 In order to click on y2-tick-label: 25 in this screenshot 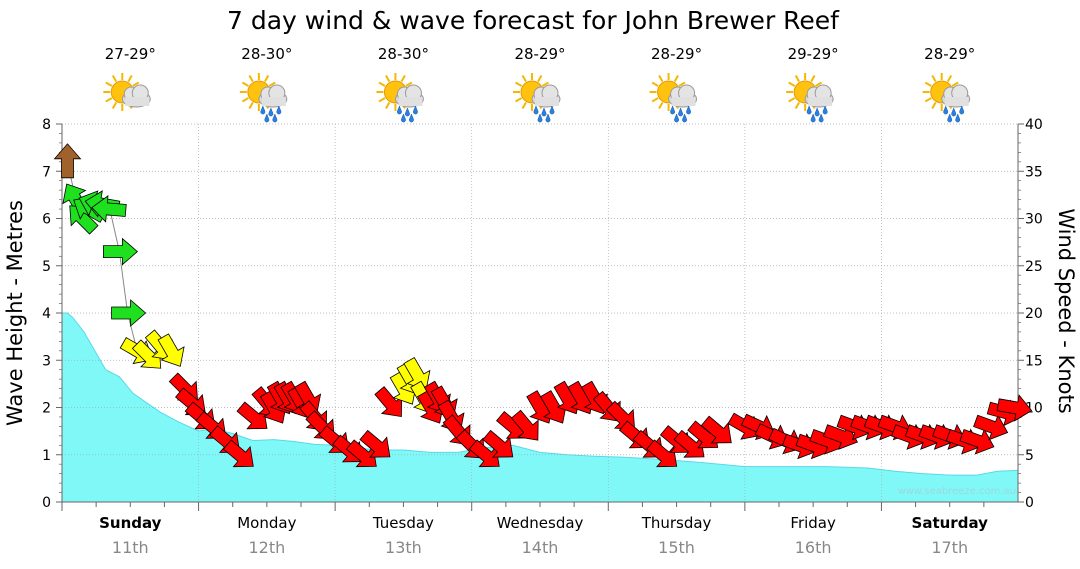, I will do `click(1034, 267)`.